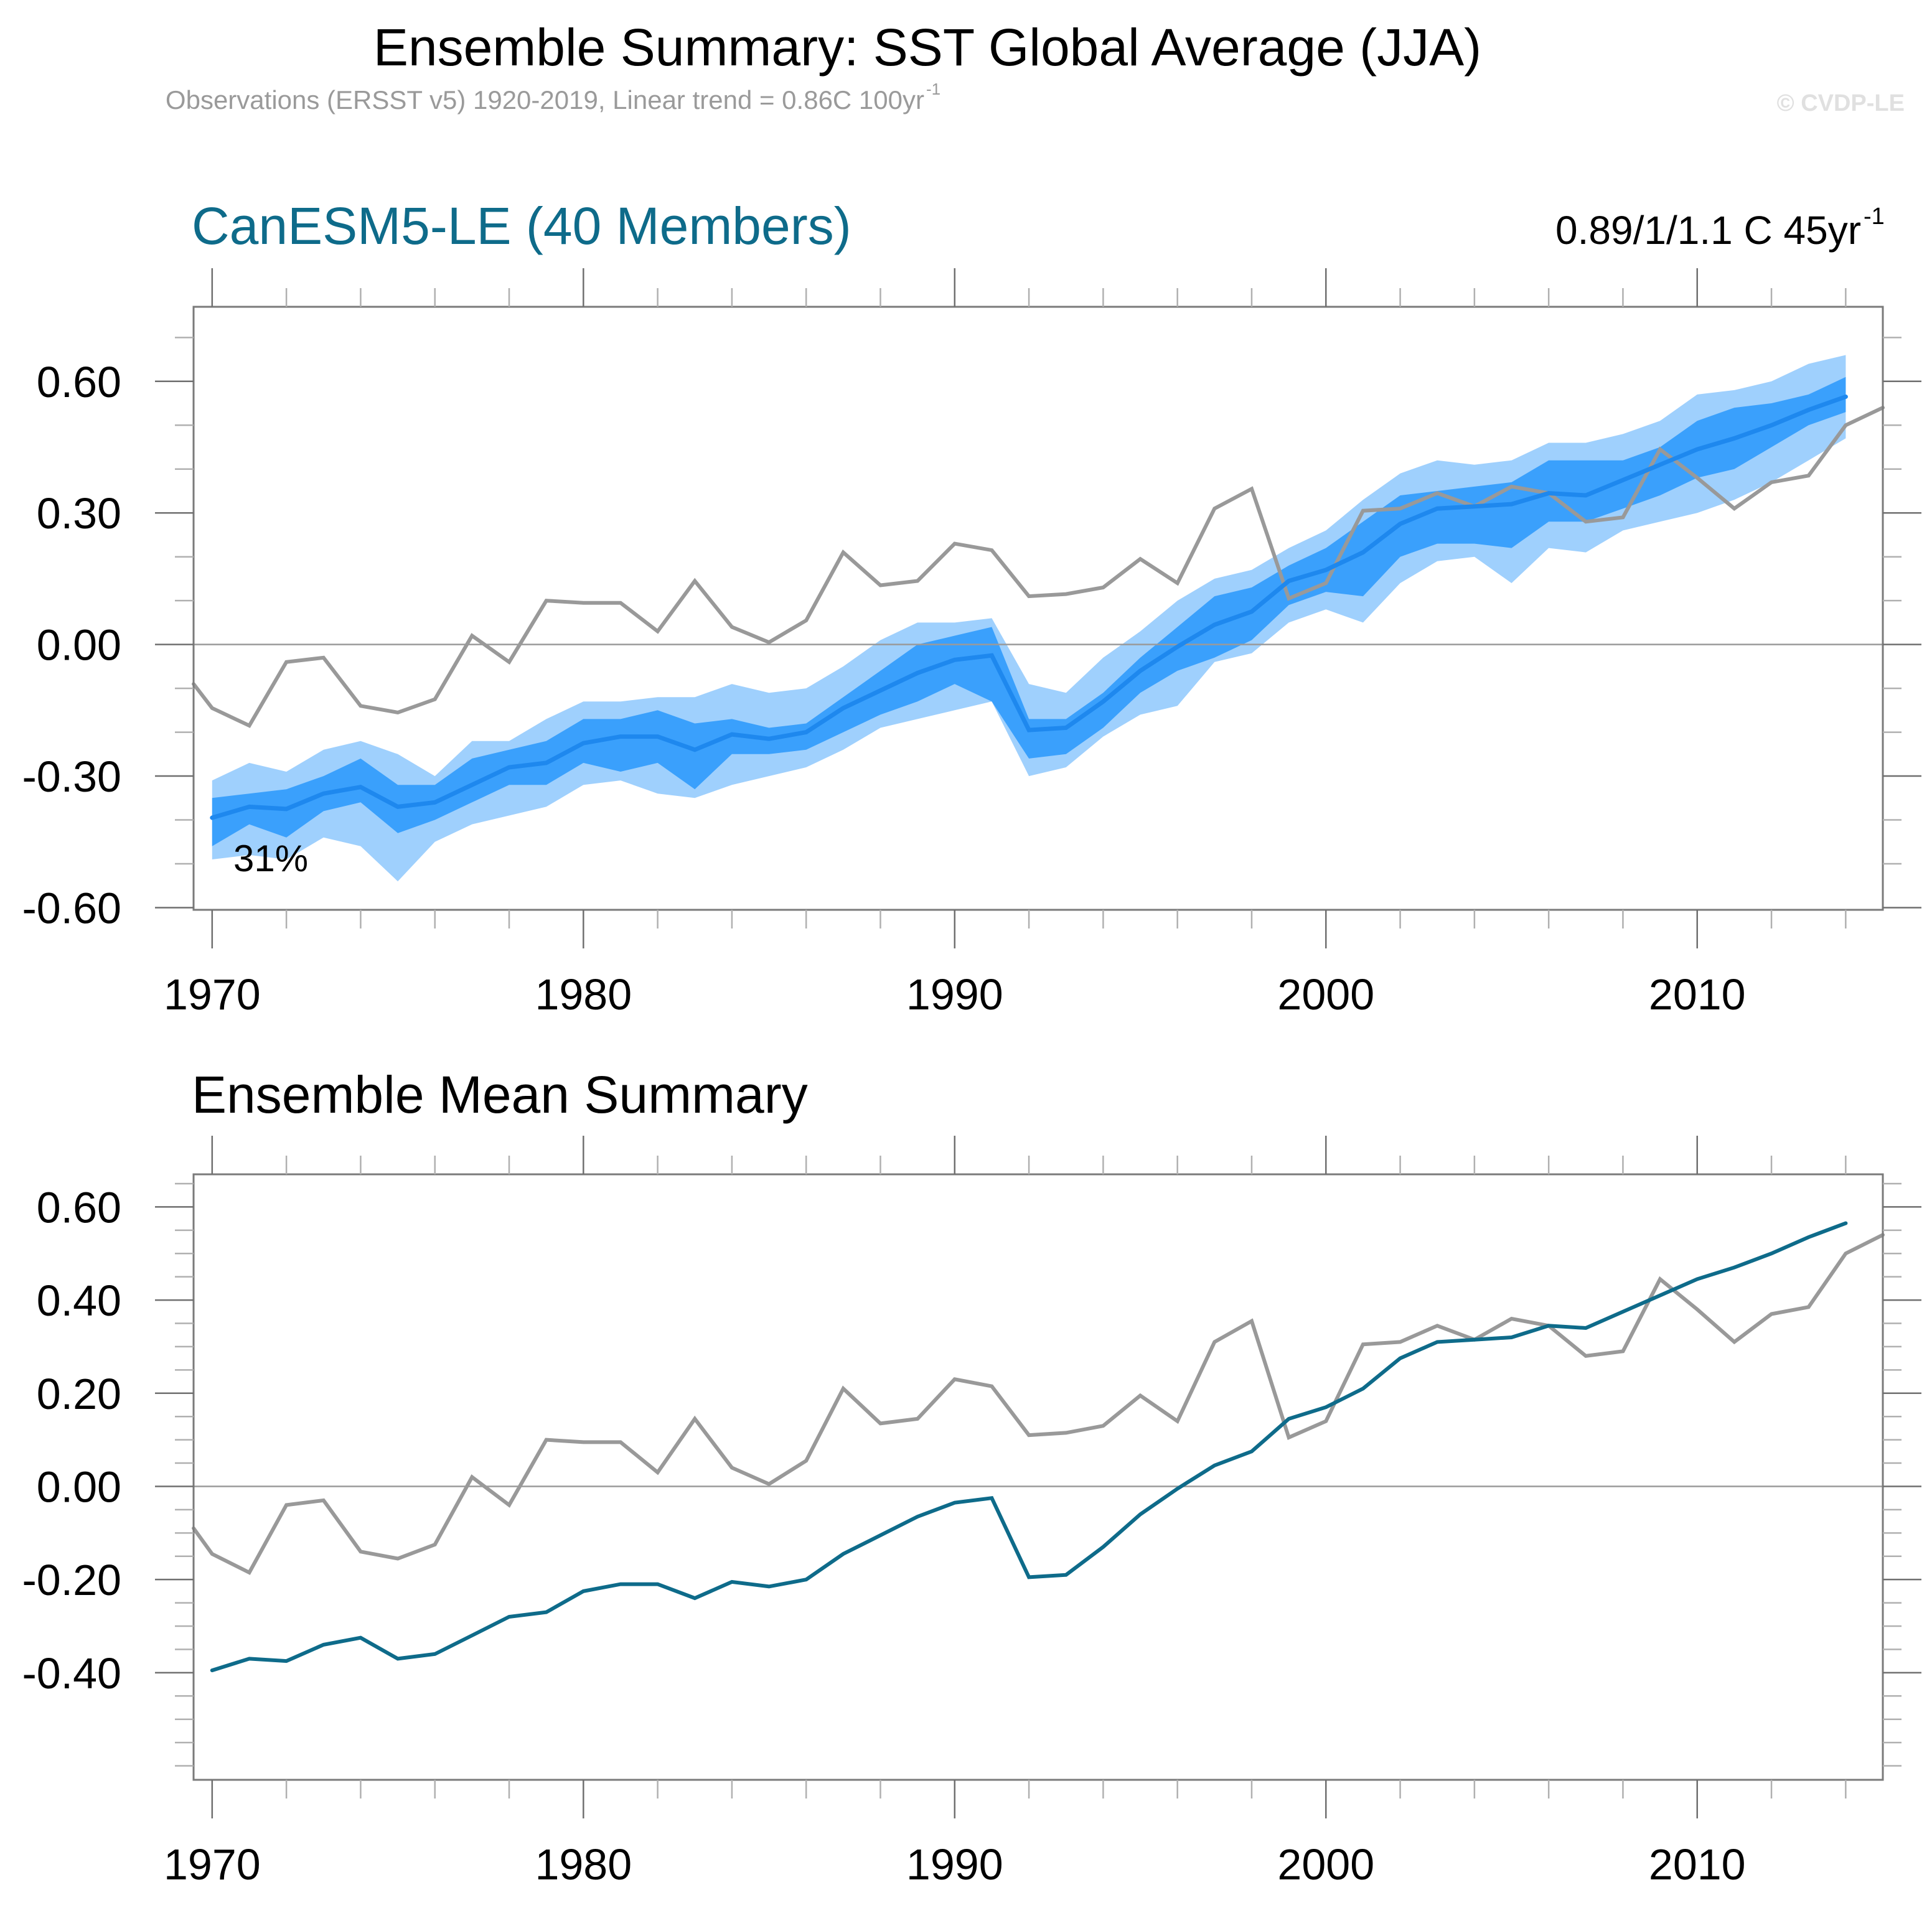  I want to click on bottom-panel-title: Ensemble Mean Summary, so click(500, 1094).